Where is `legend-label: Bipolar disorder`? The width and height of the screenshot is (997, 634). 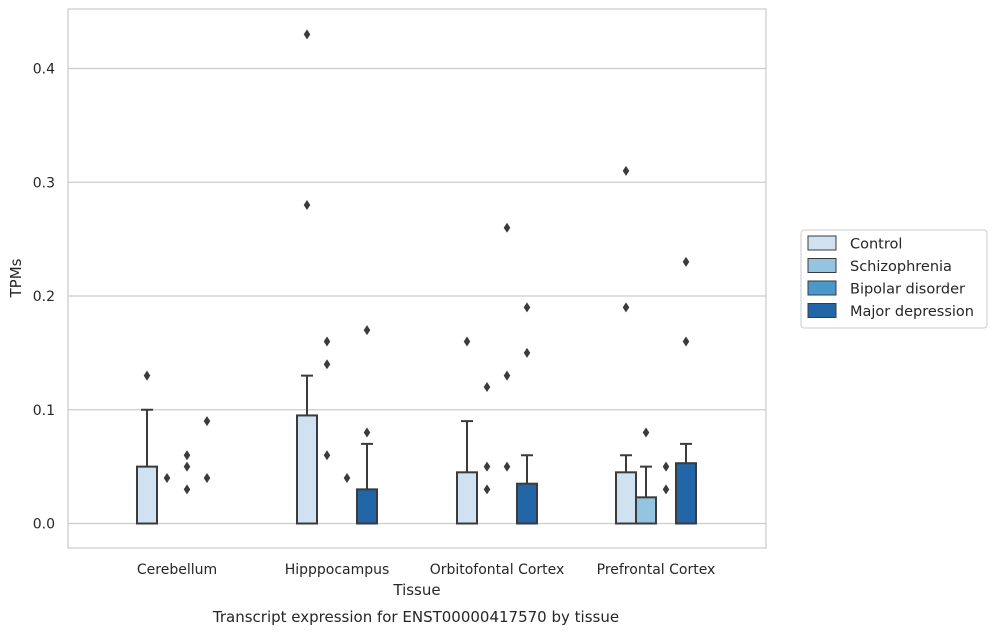 legend-label: Bipolar disorder is located at coordinates (907, 290).